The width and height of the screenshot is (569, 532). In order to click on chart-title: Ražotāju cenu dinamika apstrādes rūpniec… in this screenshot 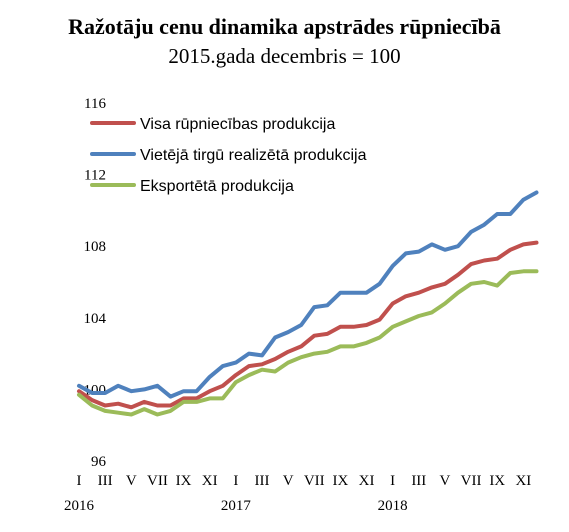, I will do `click(284, 26)`.